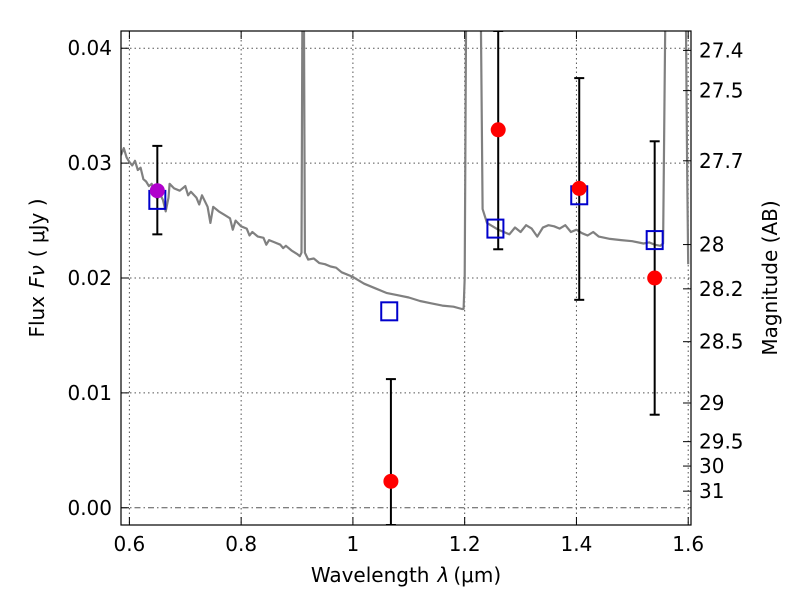  What do you see at coordinates (721, 289) in the screenshot?
I see `right-tick-label: 28.2` at bounding box center [721, 289].